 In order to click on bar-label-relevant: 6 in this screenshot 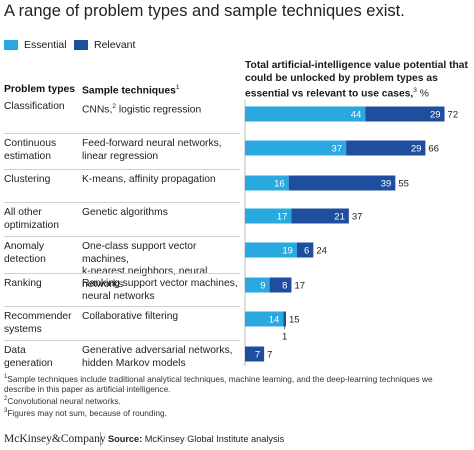, I will do `click(306, 251)`.